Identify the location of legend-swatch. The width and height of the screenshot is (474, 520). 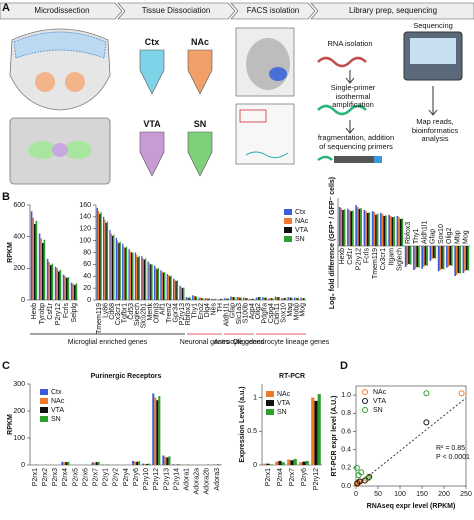
(44, 401).